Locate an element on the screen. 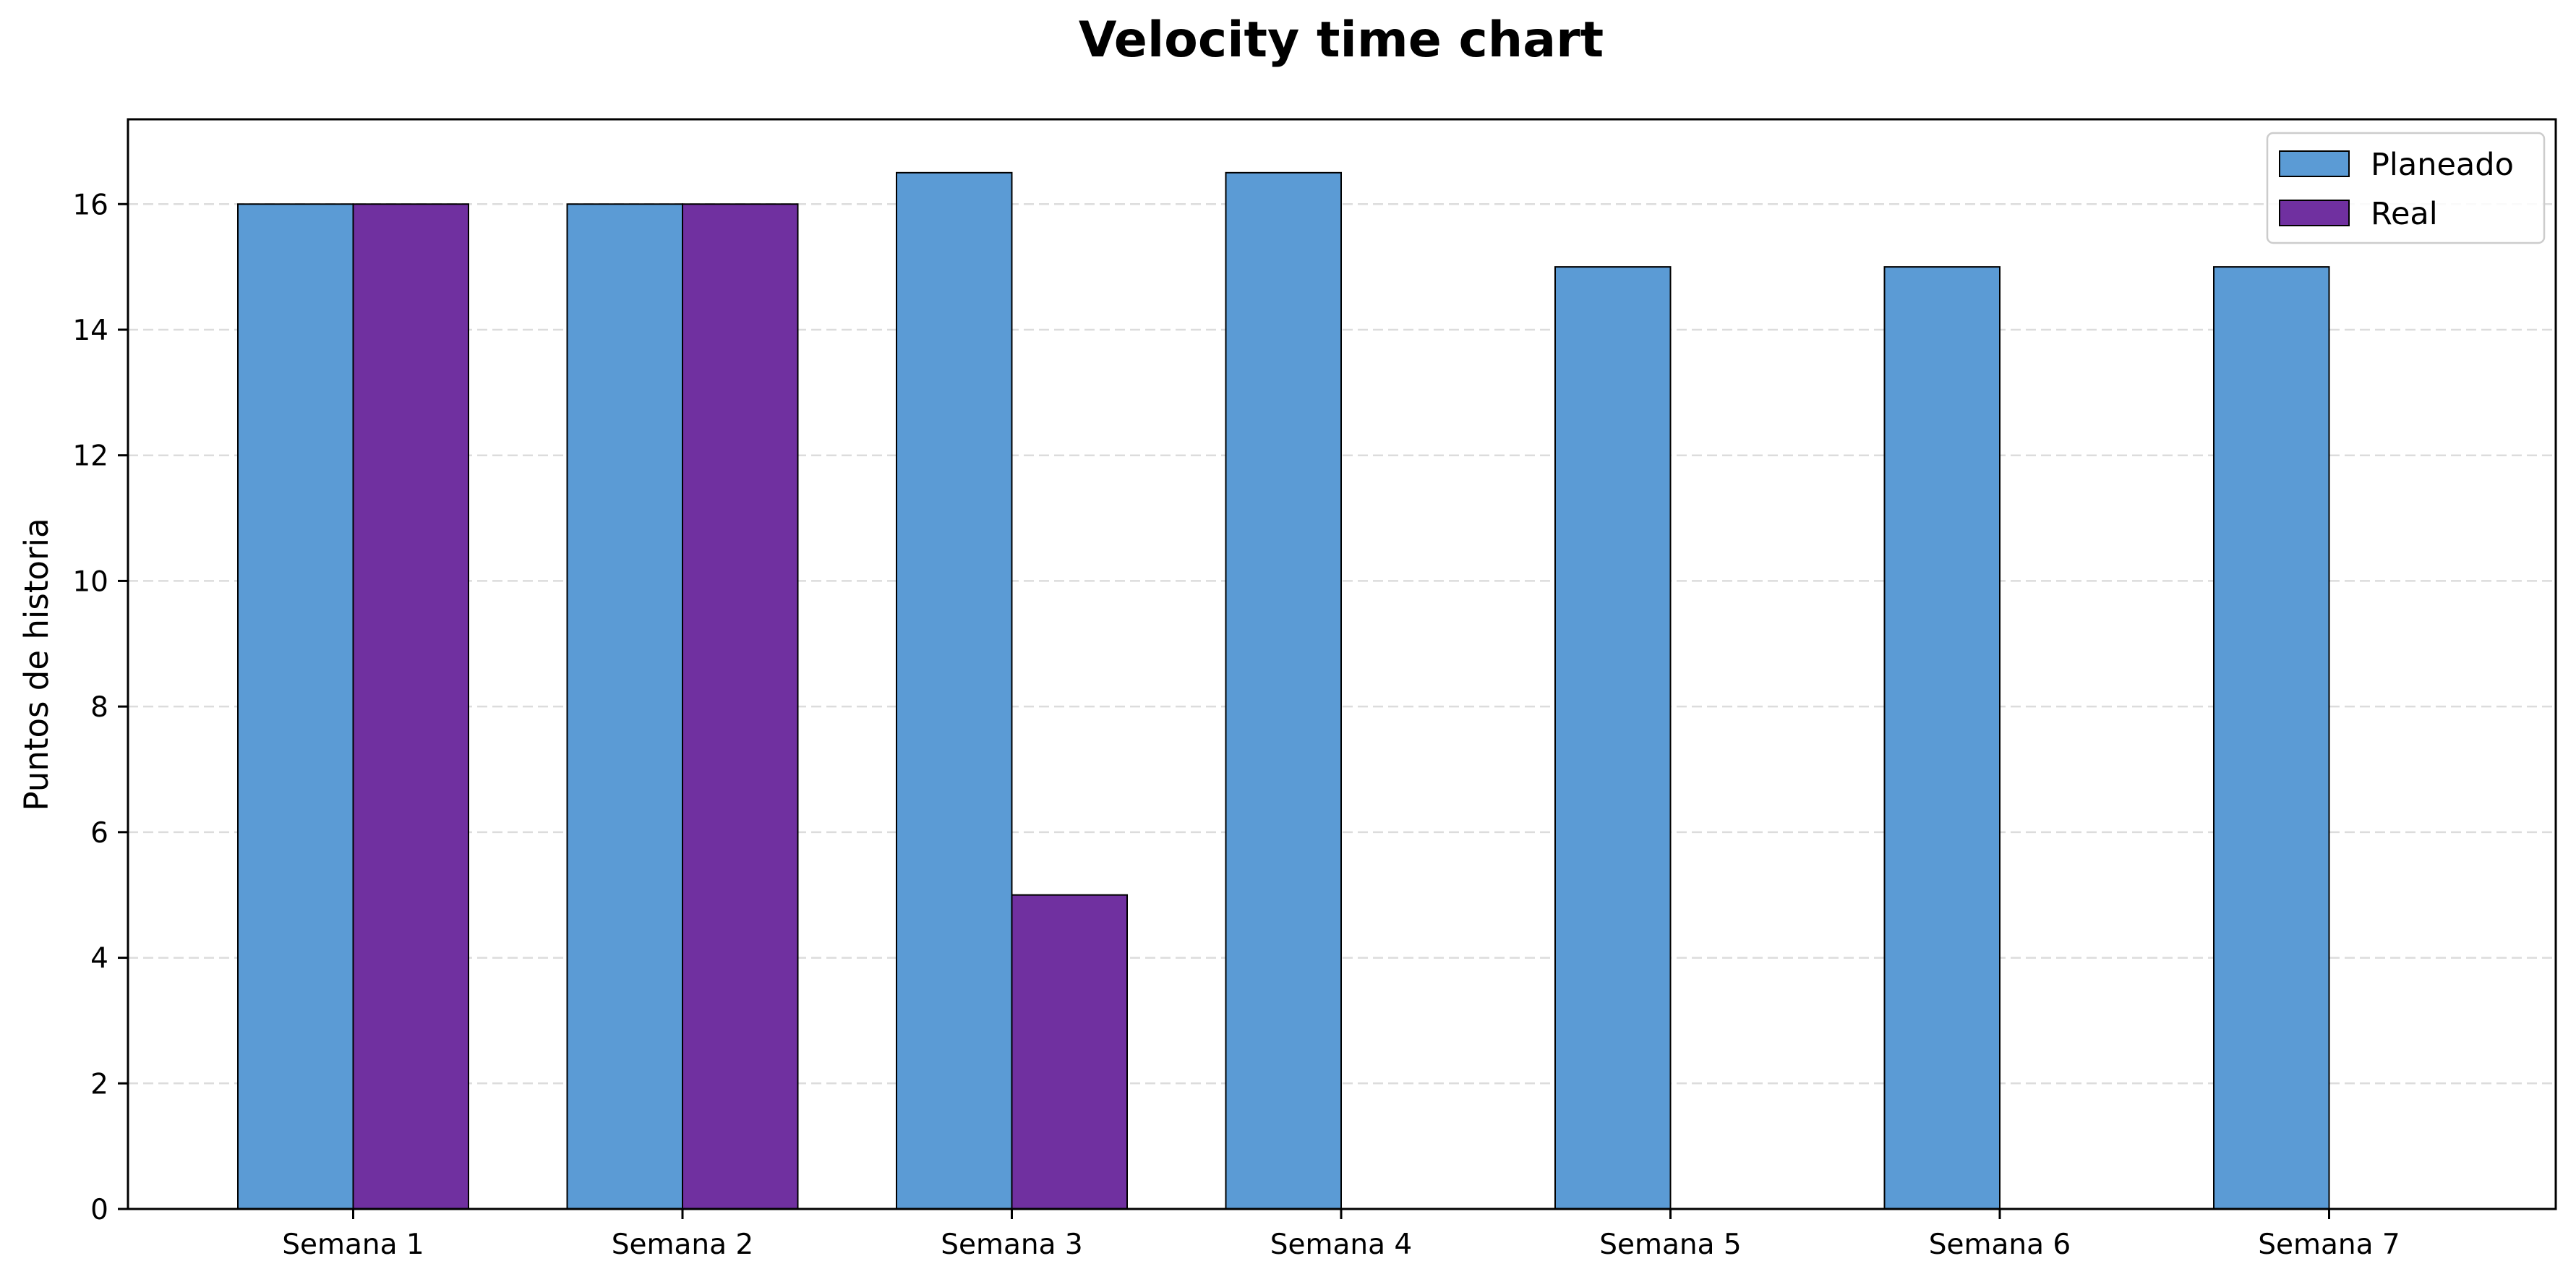 The image size is (2576, 1282). x-tick-label: Semana 5 is located at coordinates (1670, 1244).